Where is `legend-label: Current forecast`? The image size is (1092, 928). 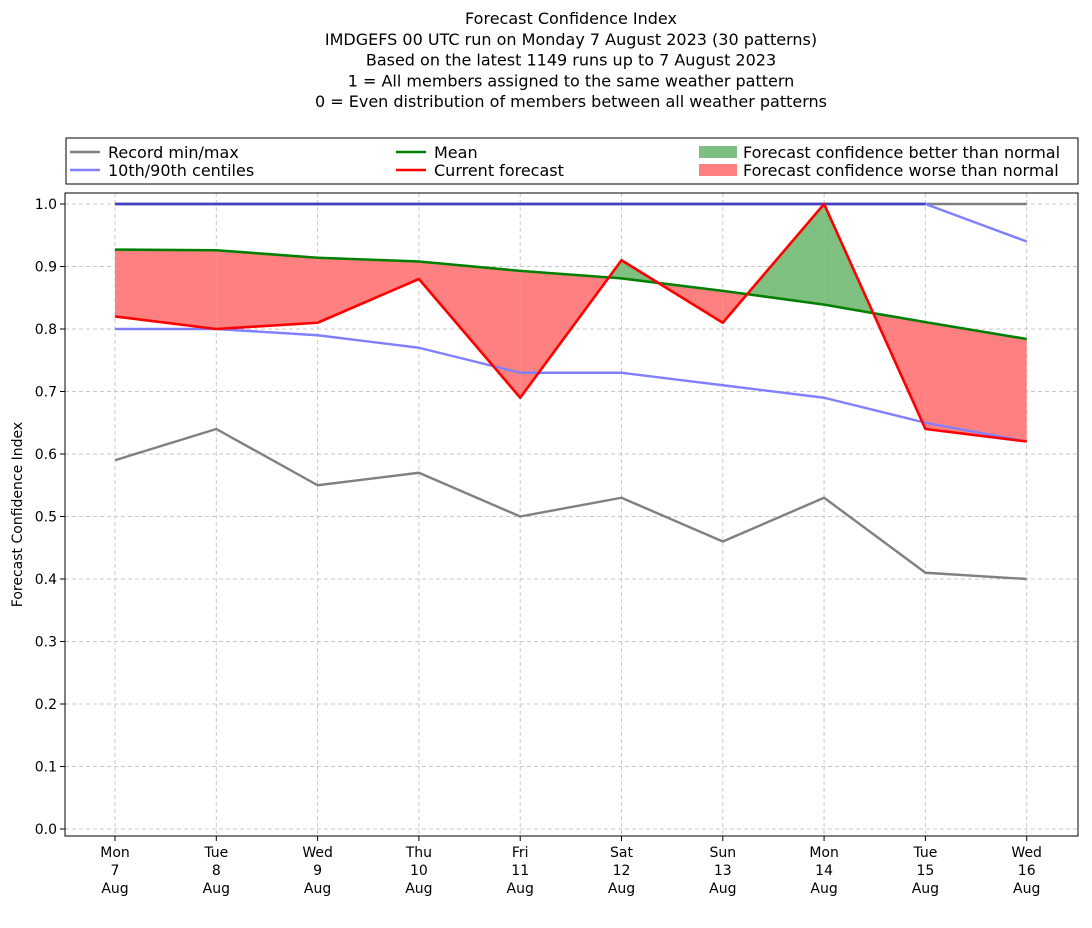 legend-label: Current forecast is located at coordinates (499, 170).